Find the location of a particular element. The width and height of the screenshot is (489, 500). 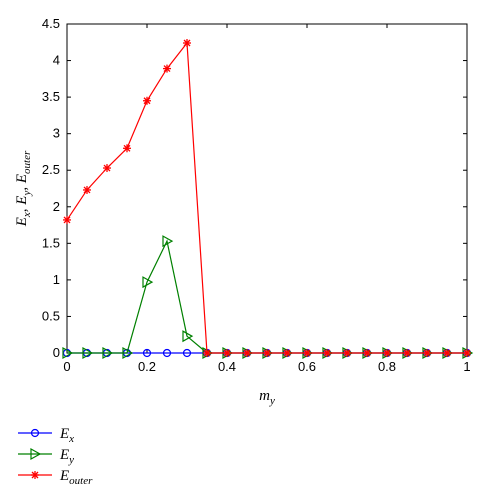

y-axis-label: Ex, Ey, Eouter is located at coordinates (23, 188).